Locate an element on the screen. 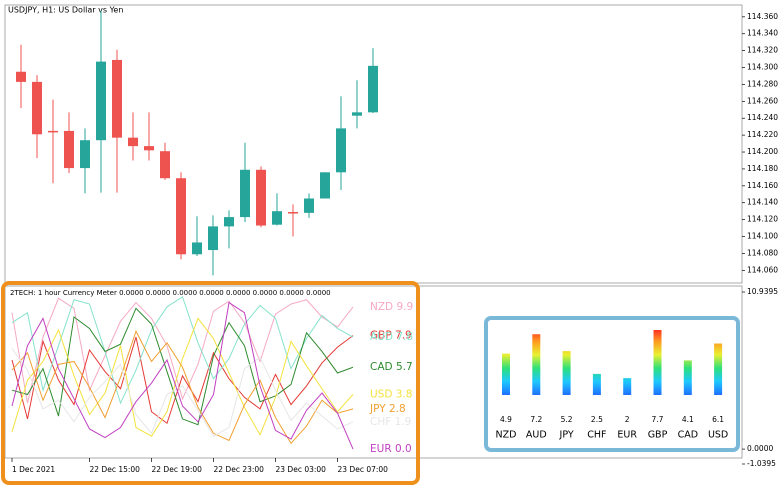 The image size is (780, 488). bar-name: NZD is located at coordinates (506, 435).